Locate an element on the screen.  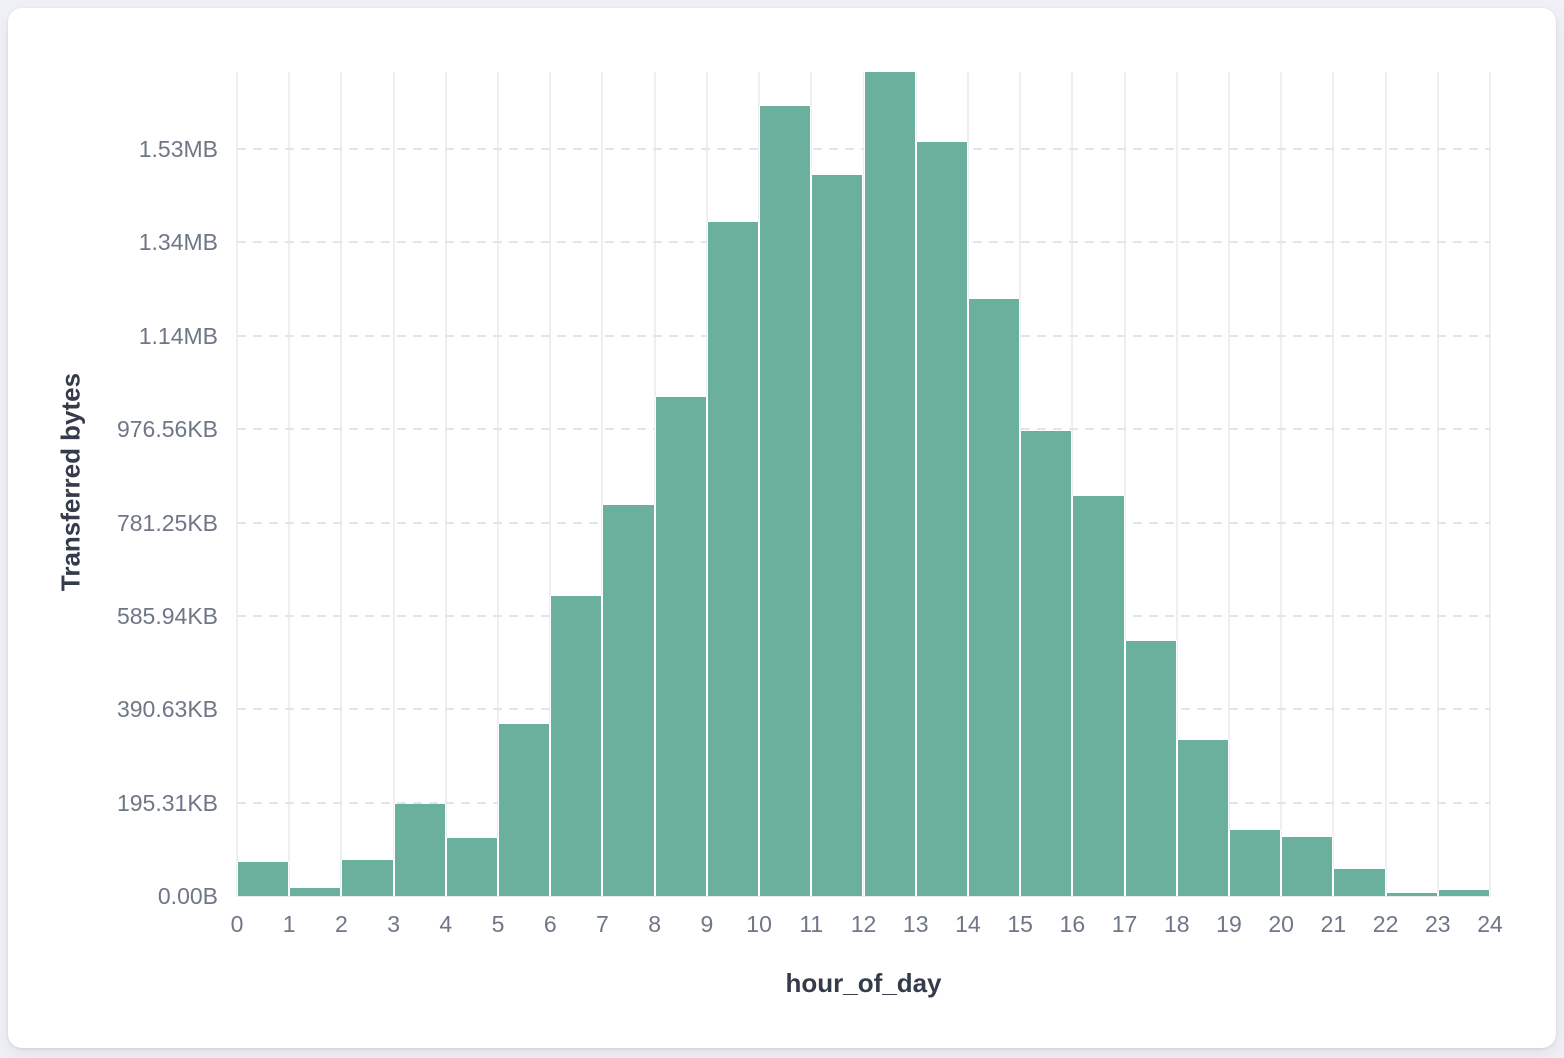
x-tick-label: 2 is located at coordinates (341, 924).